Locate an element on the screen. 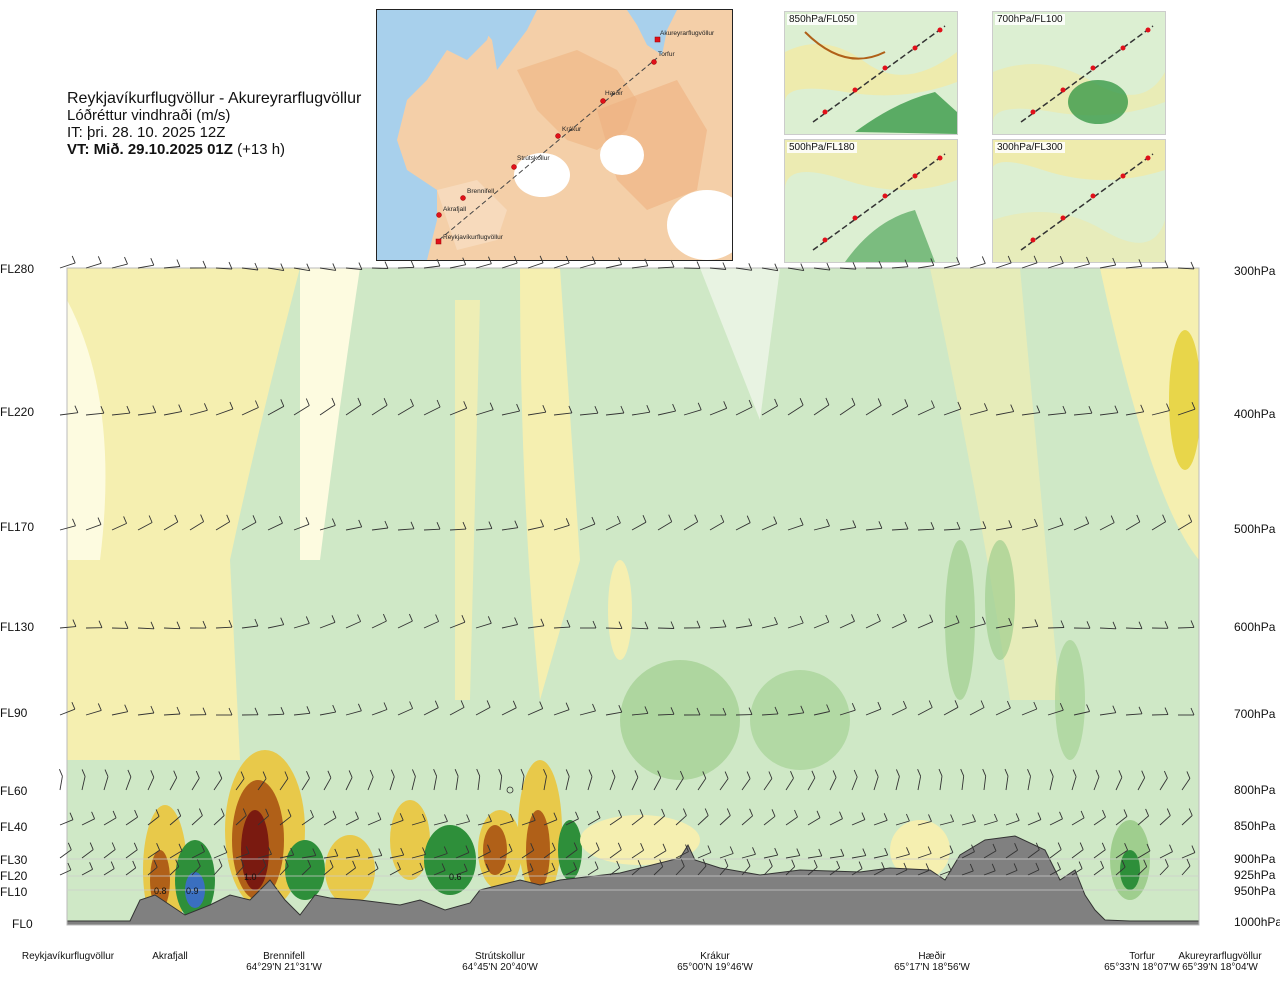 The height and width of the screenshot is (981, 1280). fl-label: FL40 is located at coordinates (14, 827).